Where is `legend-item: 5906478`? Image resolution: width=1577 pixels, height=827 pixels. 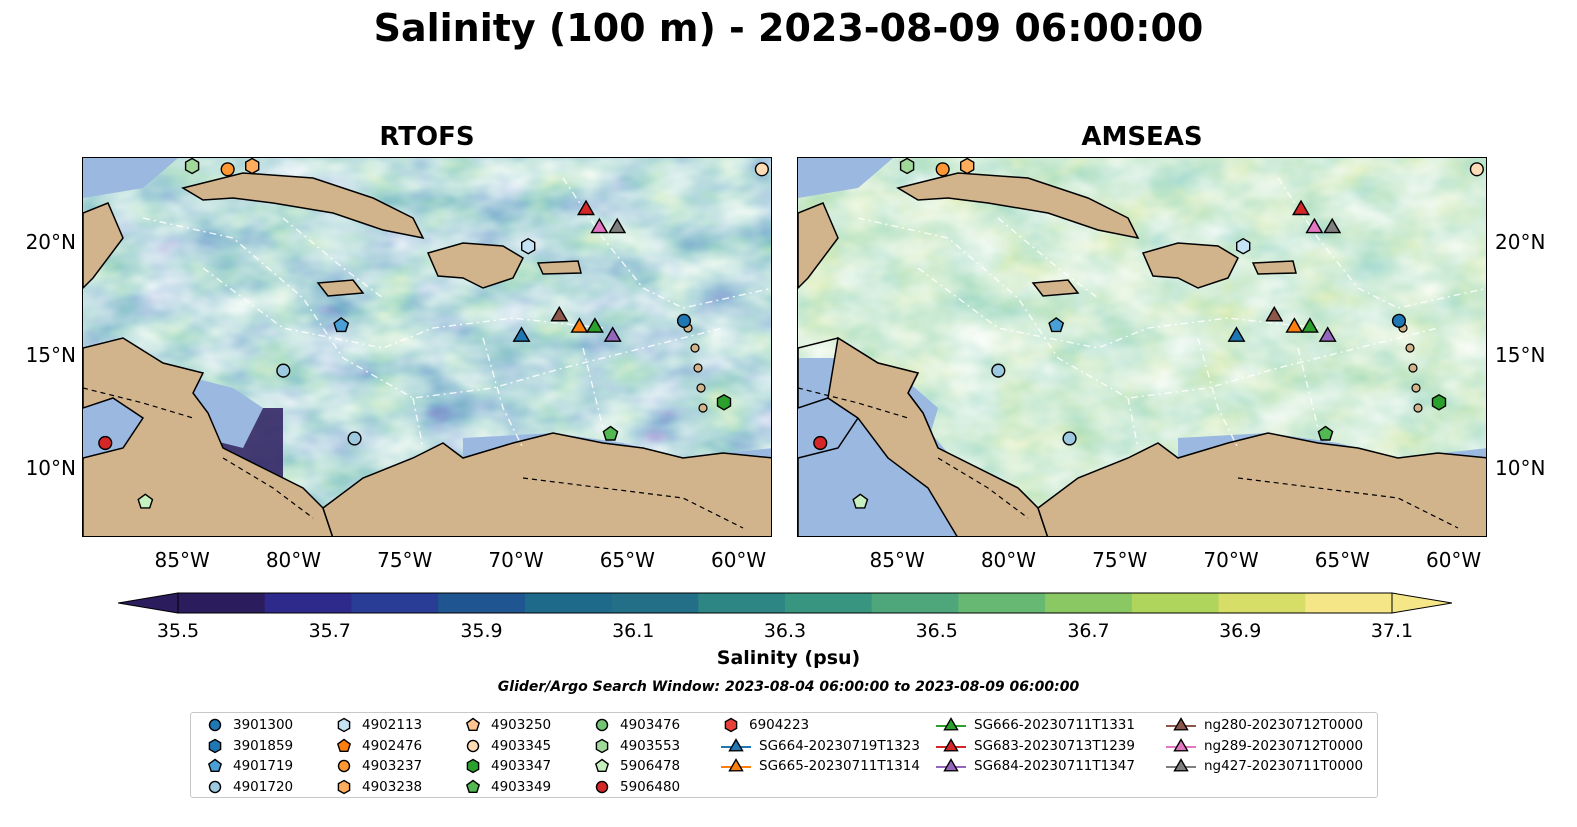
legend-item: 5906478 is located at coordinates (636, 766).